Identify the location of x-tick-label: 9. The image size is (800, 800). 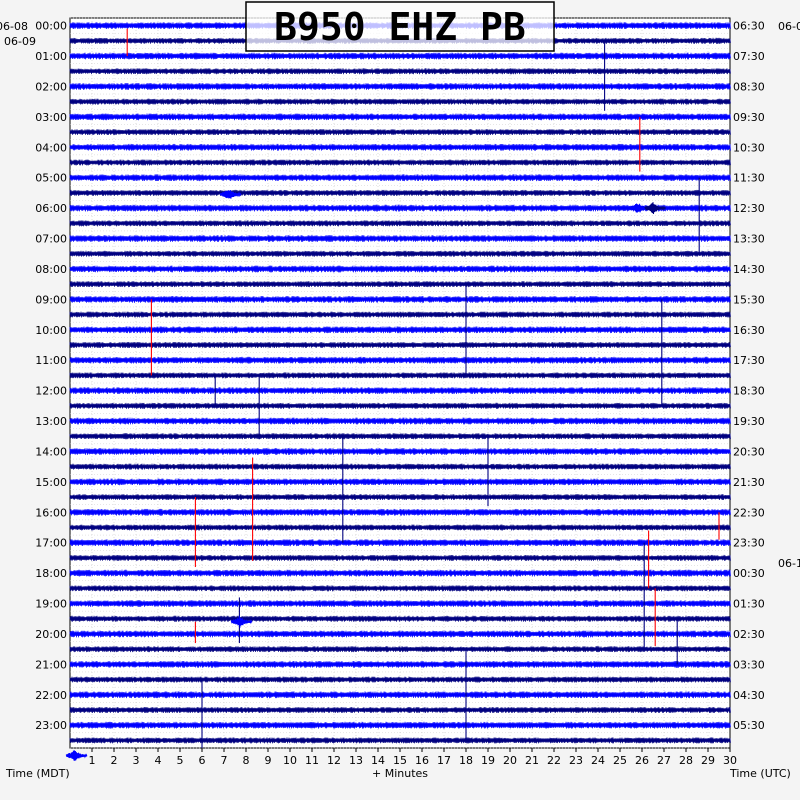
(268, 760).